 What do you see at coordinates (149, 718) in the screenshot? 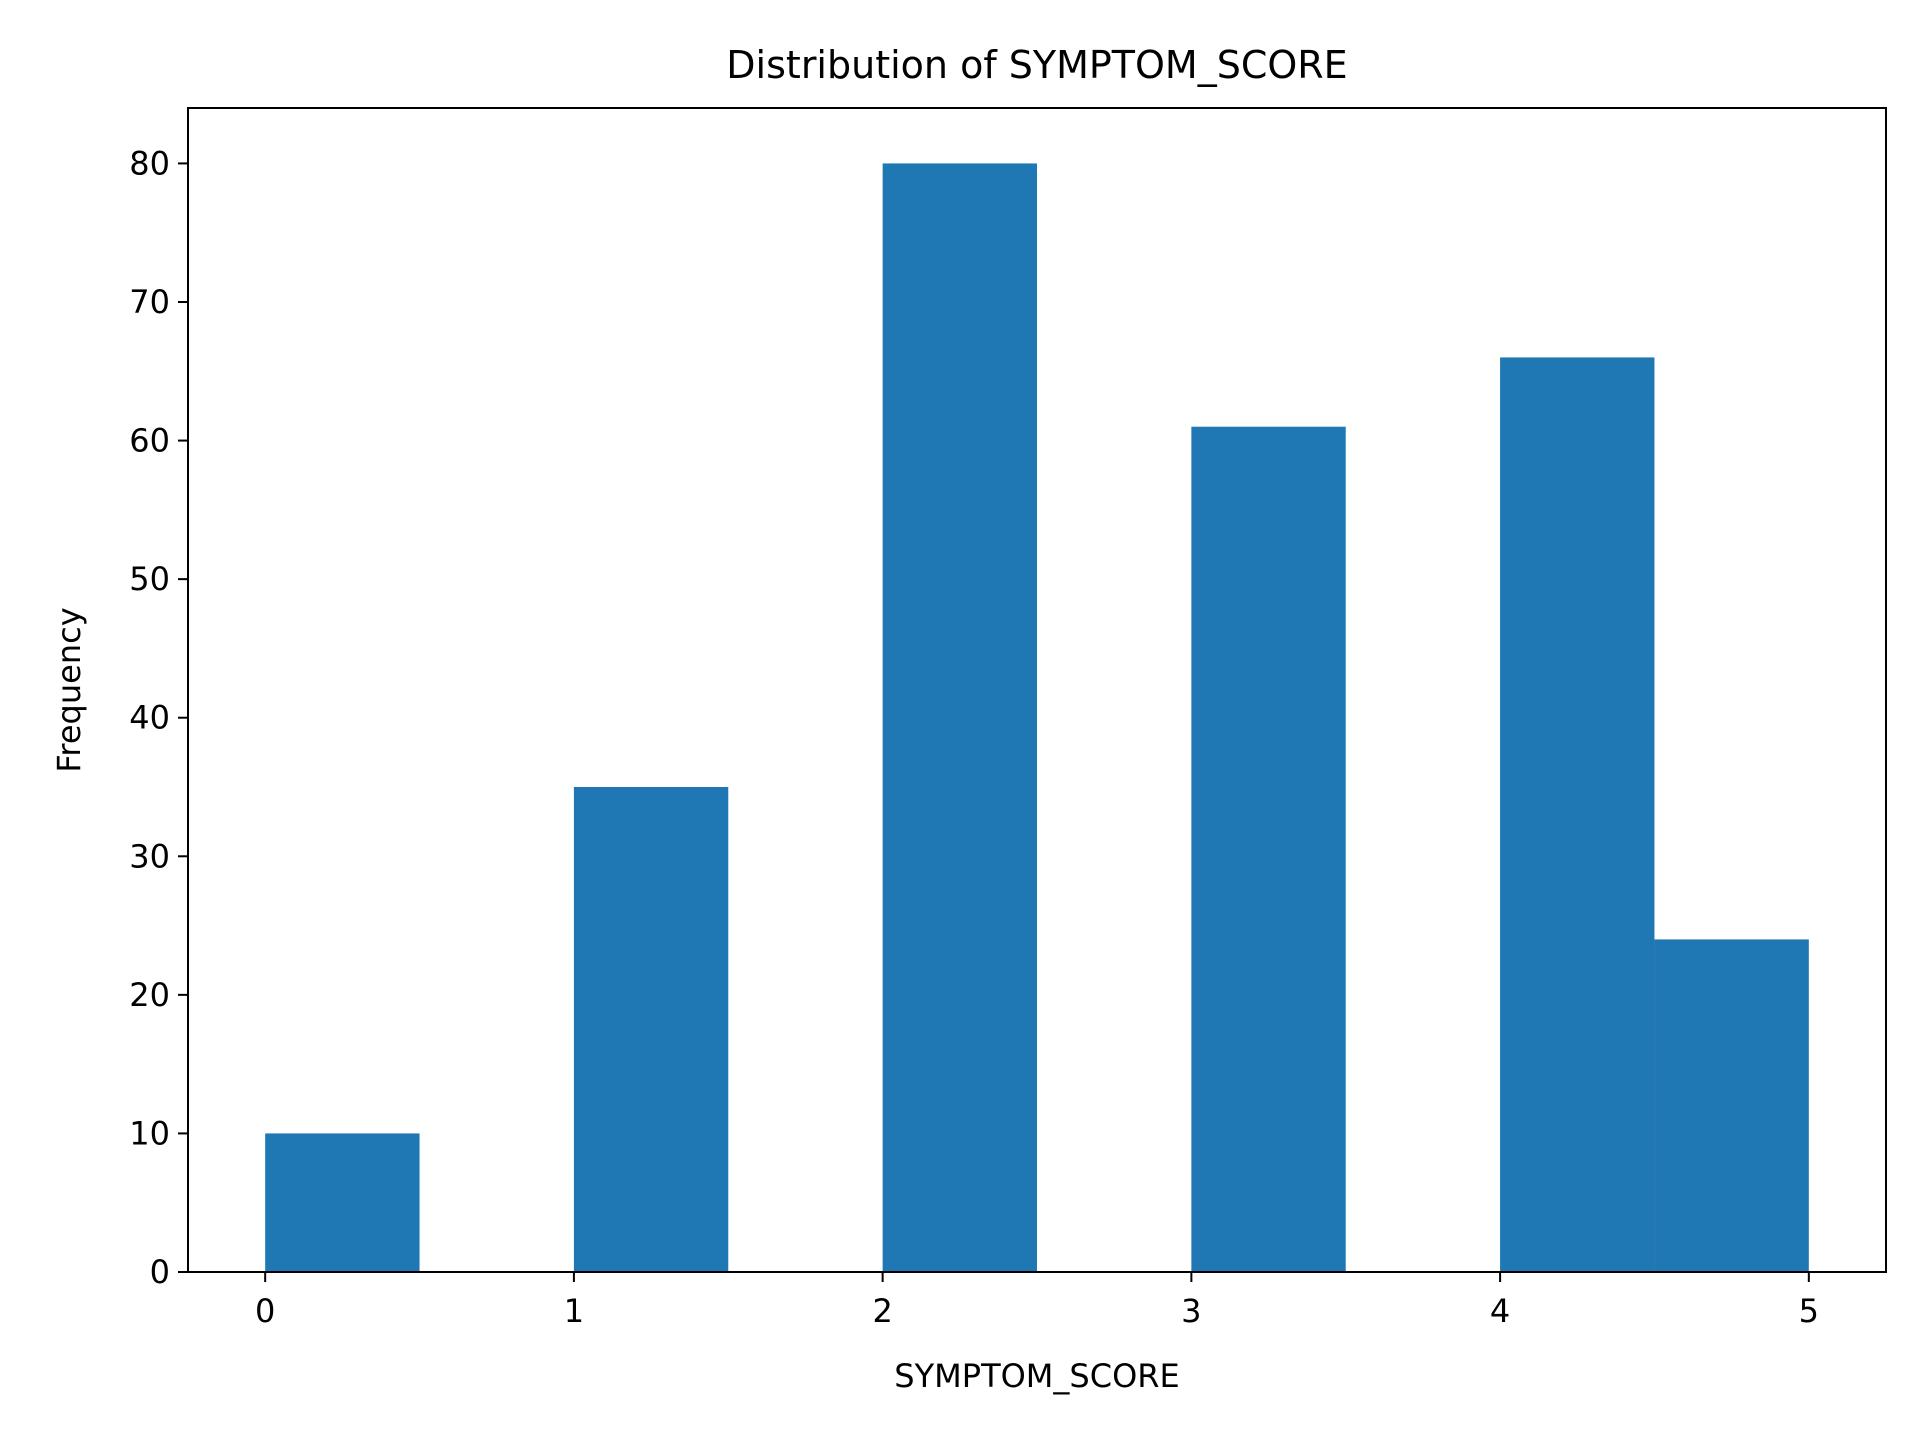
I see `y-tick-label-40: 40` at bounding box center [149, 718].